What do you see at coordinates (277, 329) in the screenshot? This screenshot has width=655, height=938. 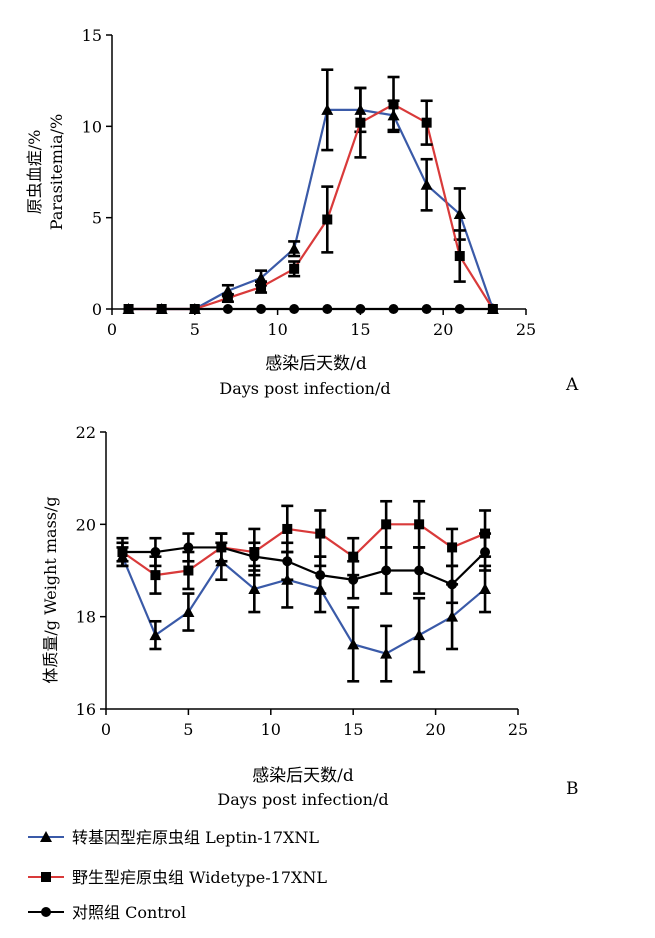 I see `panel-a-x-tick-label: 10` at bounding box center [277, 329].